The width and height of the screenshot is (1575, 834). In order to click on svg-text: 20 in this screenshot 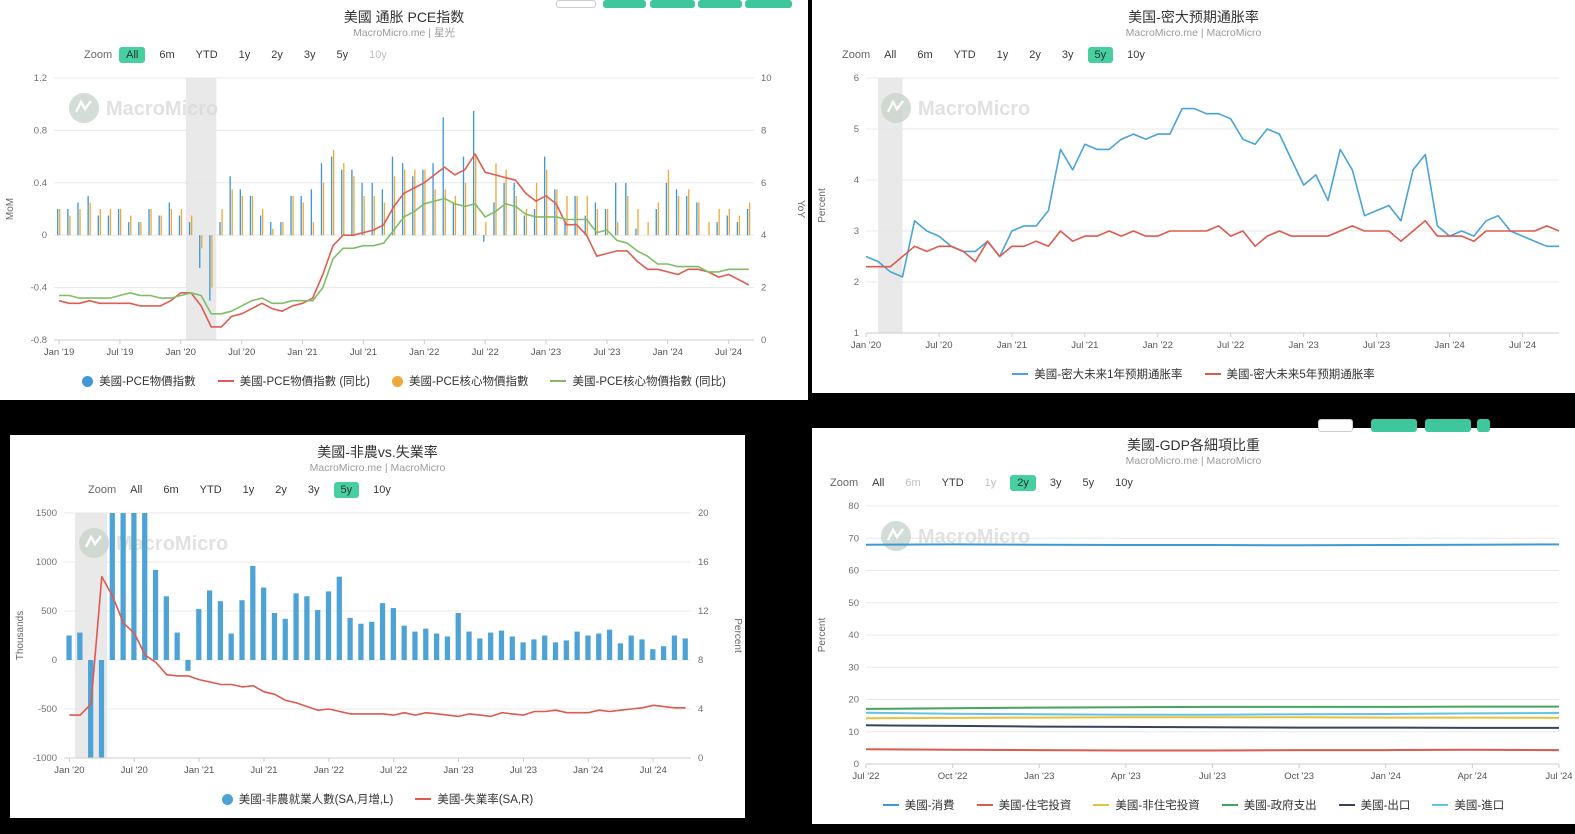, I will do `click(703, 513)`.